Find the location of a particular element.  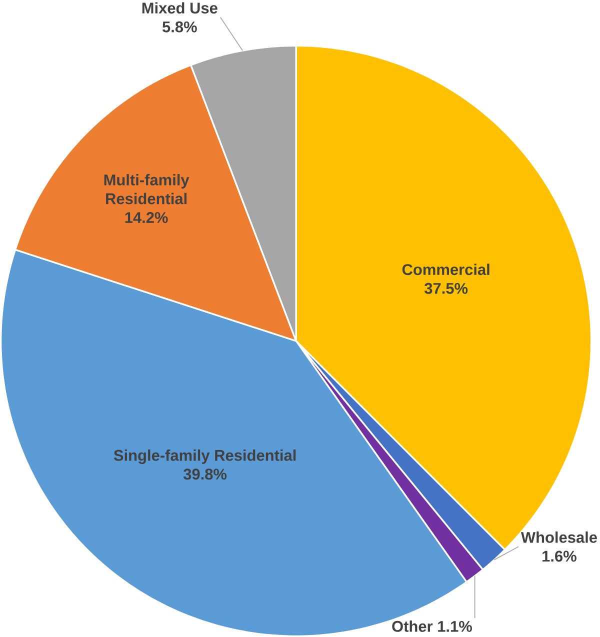

data-label: 37.5% is located at coordinates (446, 288).